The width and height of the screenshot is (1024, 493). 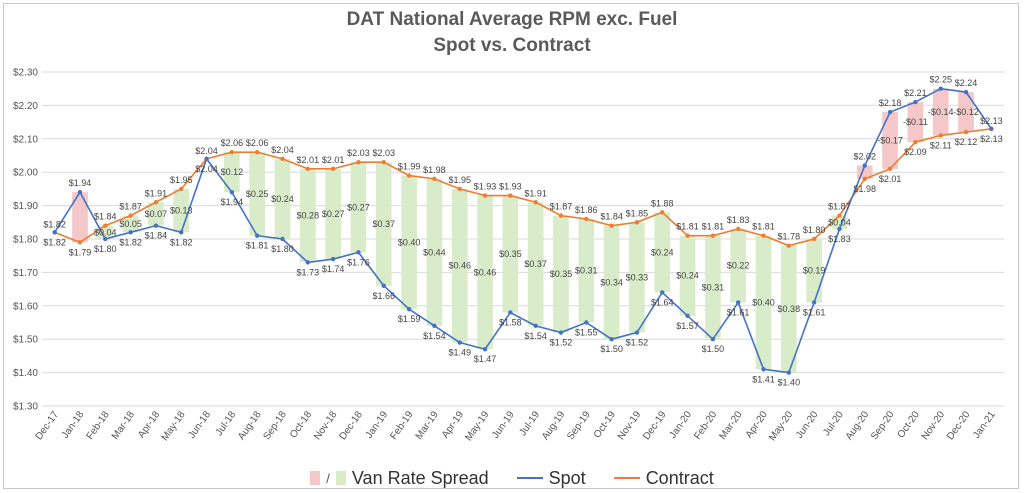 What do you see at coordinates (512, 45) in the screenshot?
I see `chart-subtitle: Spot vs. Contract` at bounding box center [512, 45].